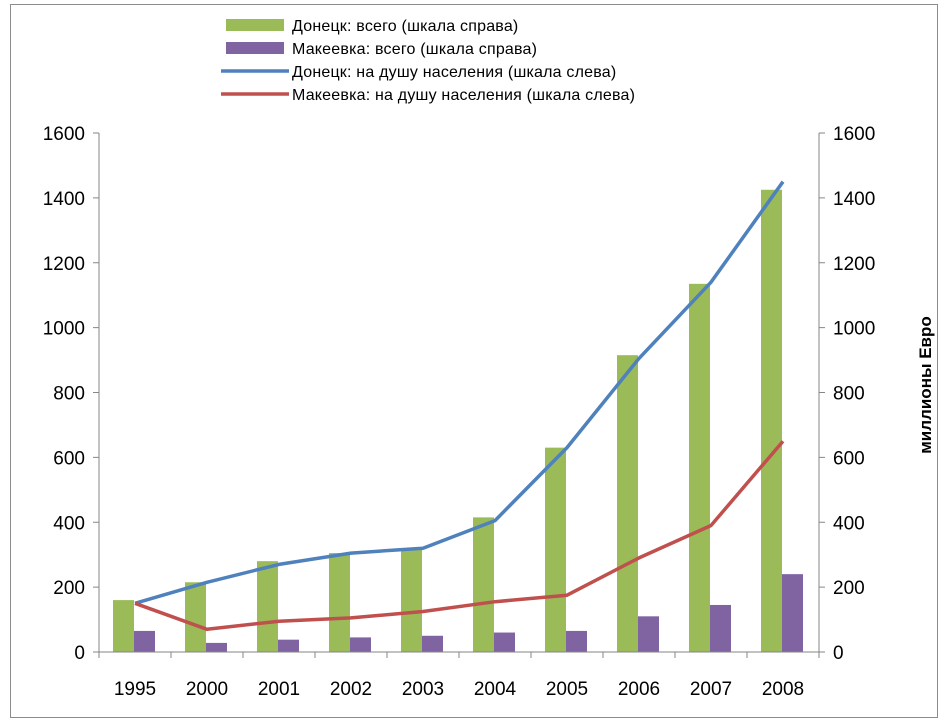 Image resolution: width=949 pixels, height=722 pixels. What do you see at coordinates (69, 394) in the screenshot?
I see `y-tick-label-left: 800` at bounding box center [69, 394].